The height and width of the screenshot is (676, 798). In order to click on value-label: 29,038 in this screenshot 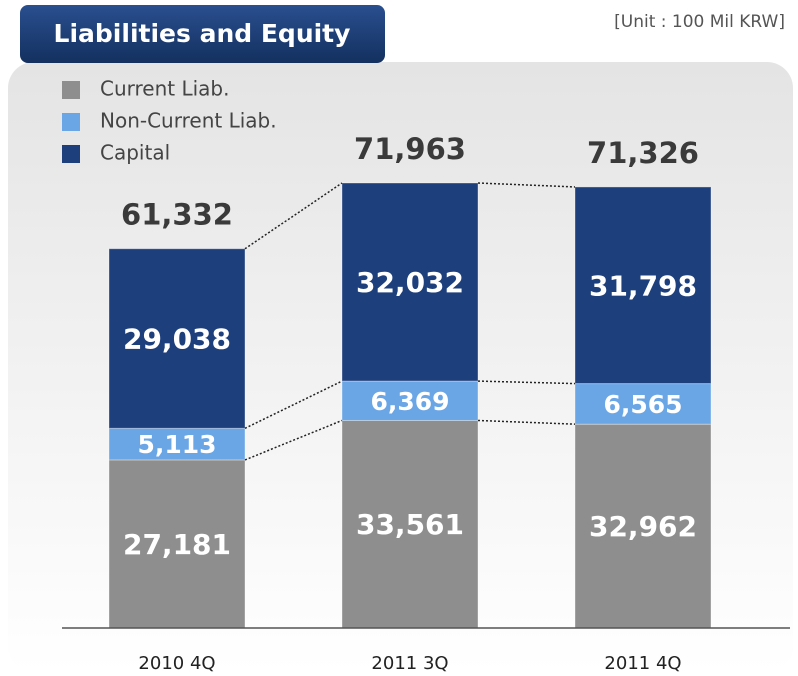, I will do `click(177, 339)`.